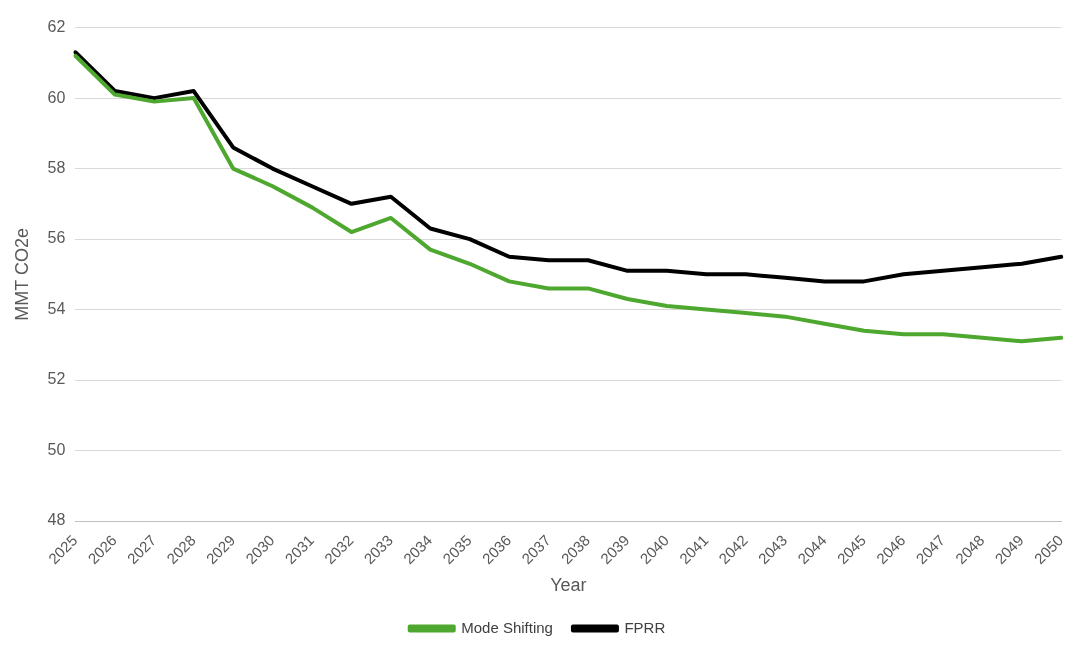  Describe the element at coordinates (56, 520) in the screenshot. I see `y-tick-label: 48` at that location.